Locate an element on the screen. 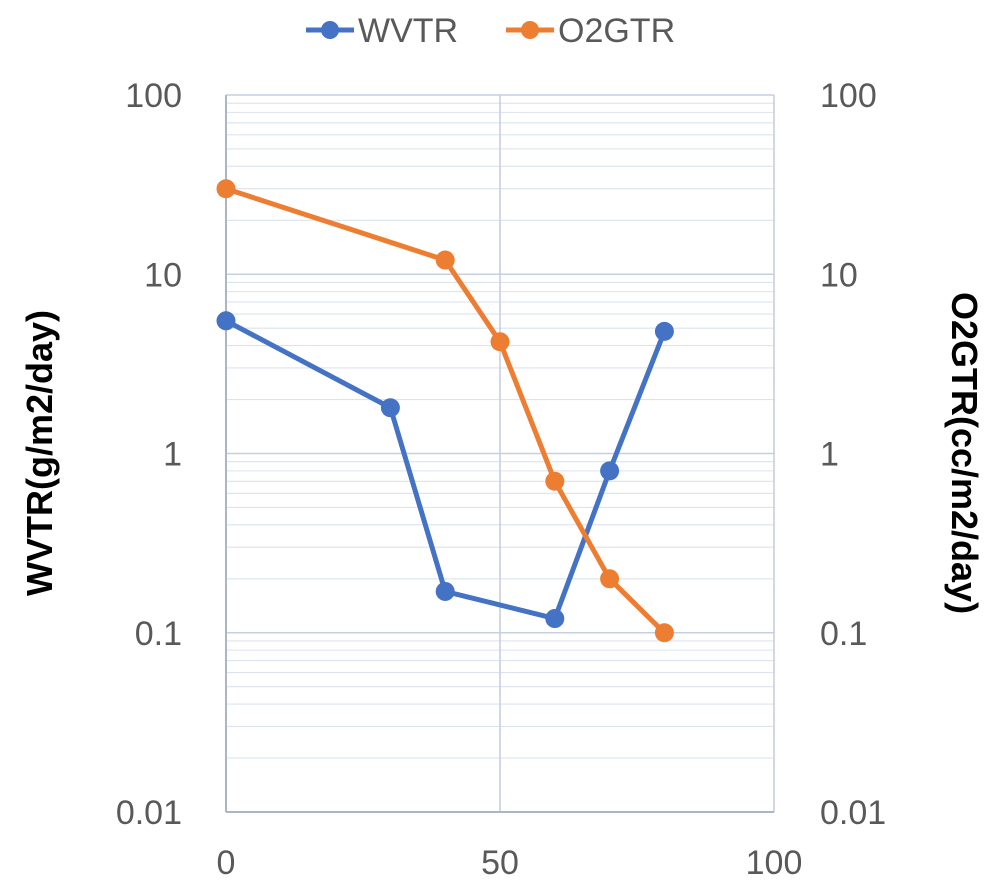 The width and height of the screenshot is (990, 894). legend-marker-wvtr is located at coordinates (330, 30).